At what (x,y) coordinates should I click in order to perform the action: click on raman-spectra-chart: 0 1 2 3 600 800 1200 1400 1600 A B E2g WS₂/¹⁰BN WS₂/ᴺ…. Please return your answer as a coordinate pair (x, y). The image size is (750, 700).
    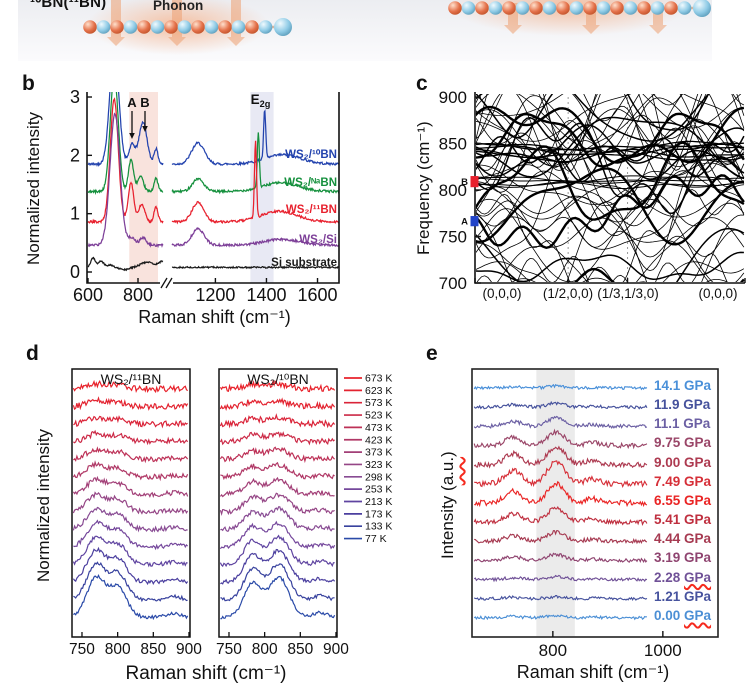
    Looking at the image, I should click on (205, 196).